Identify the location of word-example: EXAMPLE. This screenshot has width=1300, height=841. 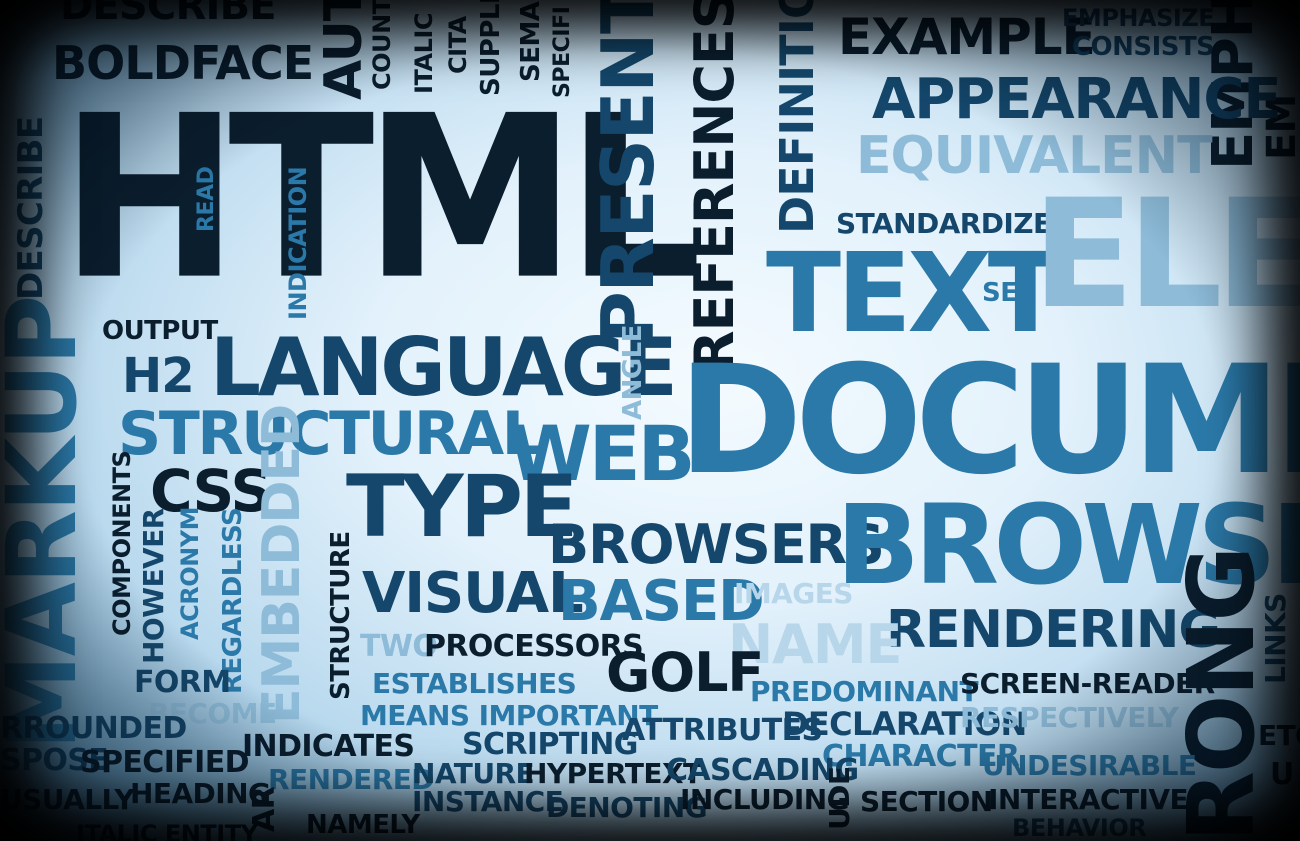
(967, 37).